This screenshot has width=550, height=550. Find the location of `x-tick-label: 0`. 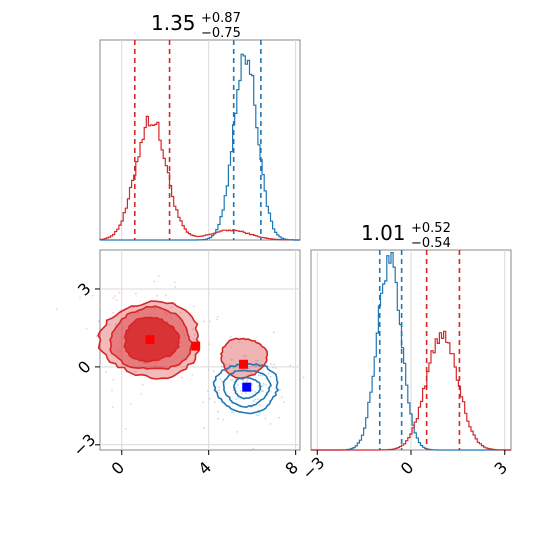

x-tick-label: 0 is located at coordinates (407, 468).